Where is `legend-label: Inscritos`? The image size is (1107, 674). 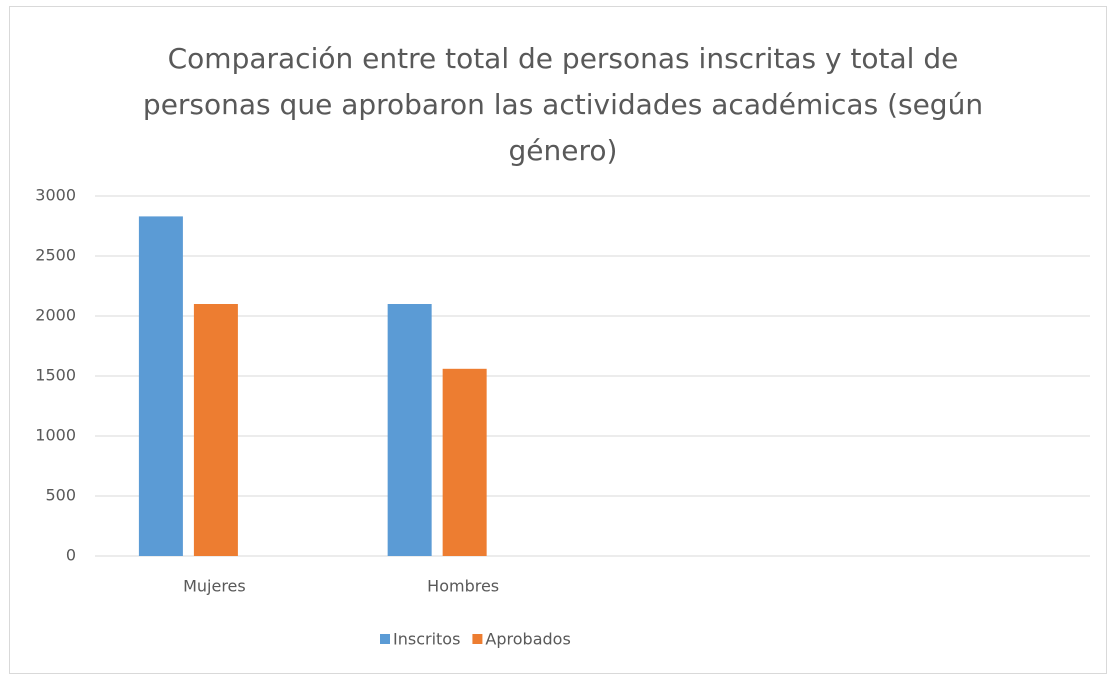 legend-label: Inscritos is located at coordinates (426, 639).